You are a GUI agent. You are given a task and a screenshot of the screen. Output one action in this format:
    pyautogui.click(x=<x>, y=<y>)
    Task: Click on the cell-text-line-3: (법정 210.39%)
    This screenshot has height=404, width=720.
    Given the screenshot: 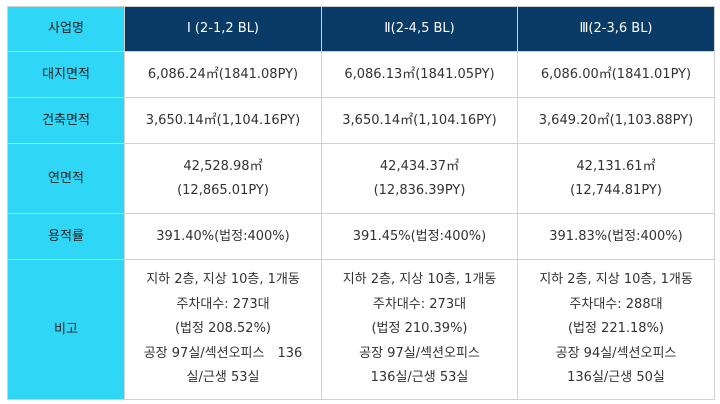 What is the action you would take?
    pyautogui.click(x=419, y=329)
    